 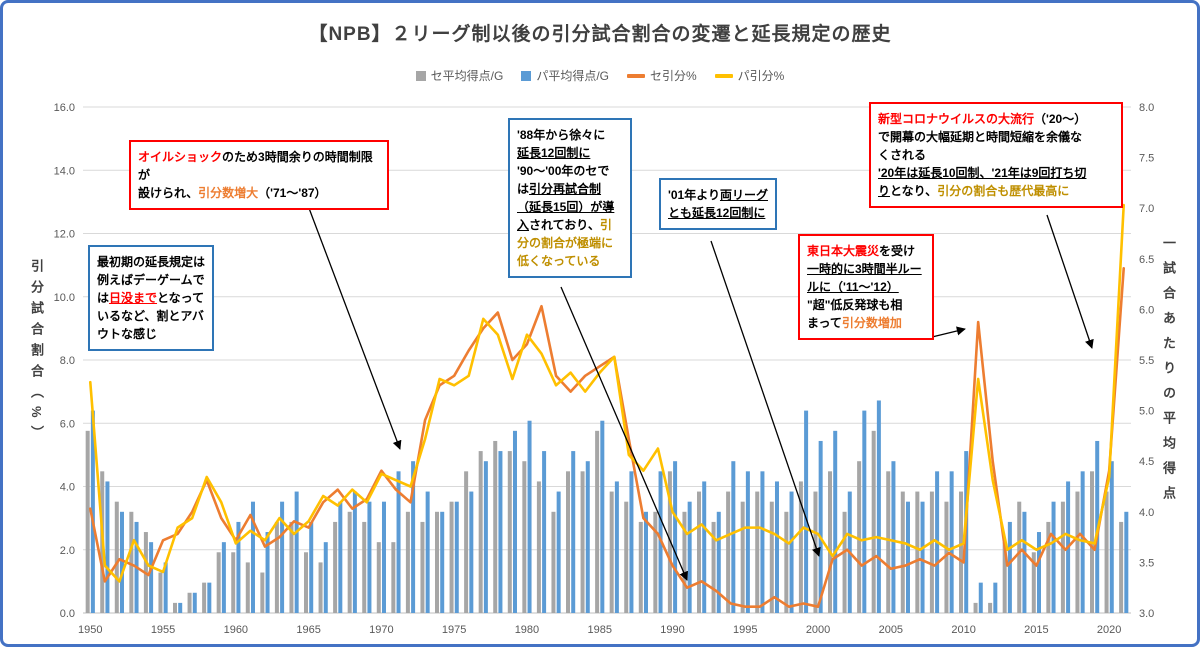 What do you see at coordinates (1070, 281) in the screenshot?
I see `arrow-covid` at bounding box center [1070, 281].